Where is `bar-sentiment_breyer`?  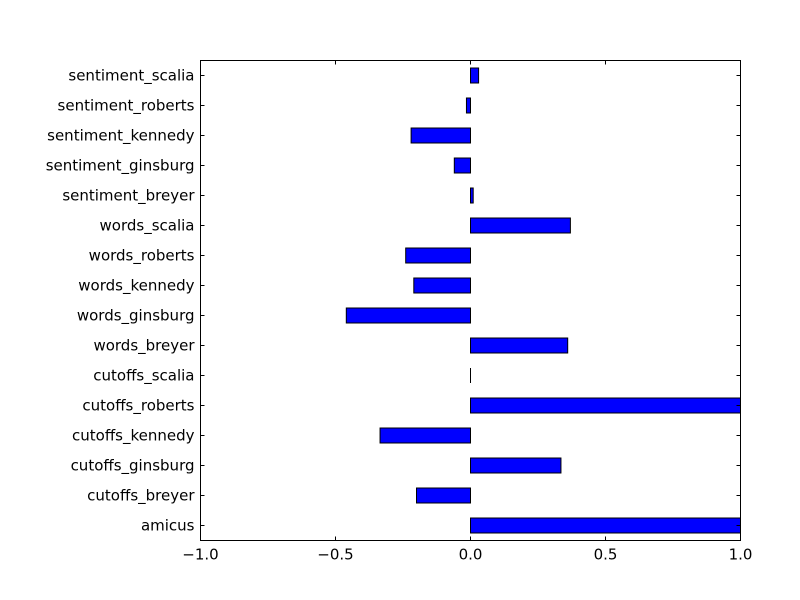 bar-sentiment_breyer is located at coordinates (472, 195).